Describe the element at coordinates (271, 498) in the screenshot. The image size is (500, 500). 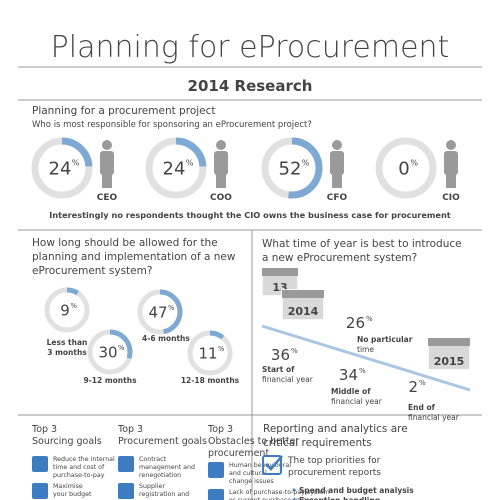
I see `goal-text: or current purchase-to-pay` at that location.